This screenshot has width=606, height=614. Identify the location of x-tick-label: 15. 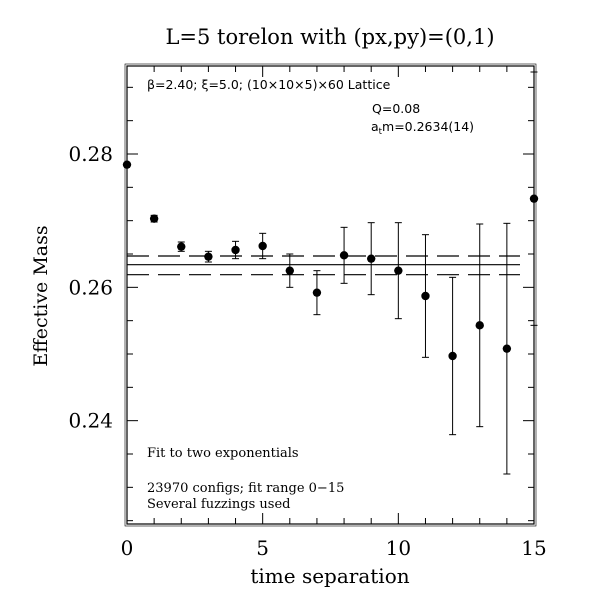
(533, 548).